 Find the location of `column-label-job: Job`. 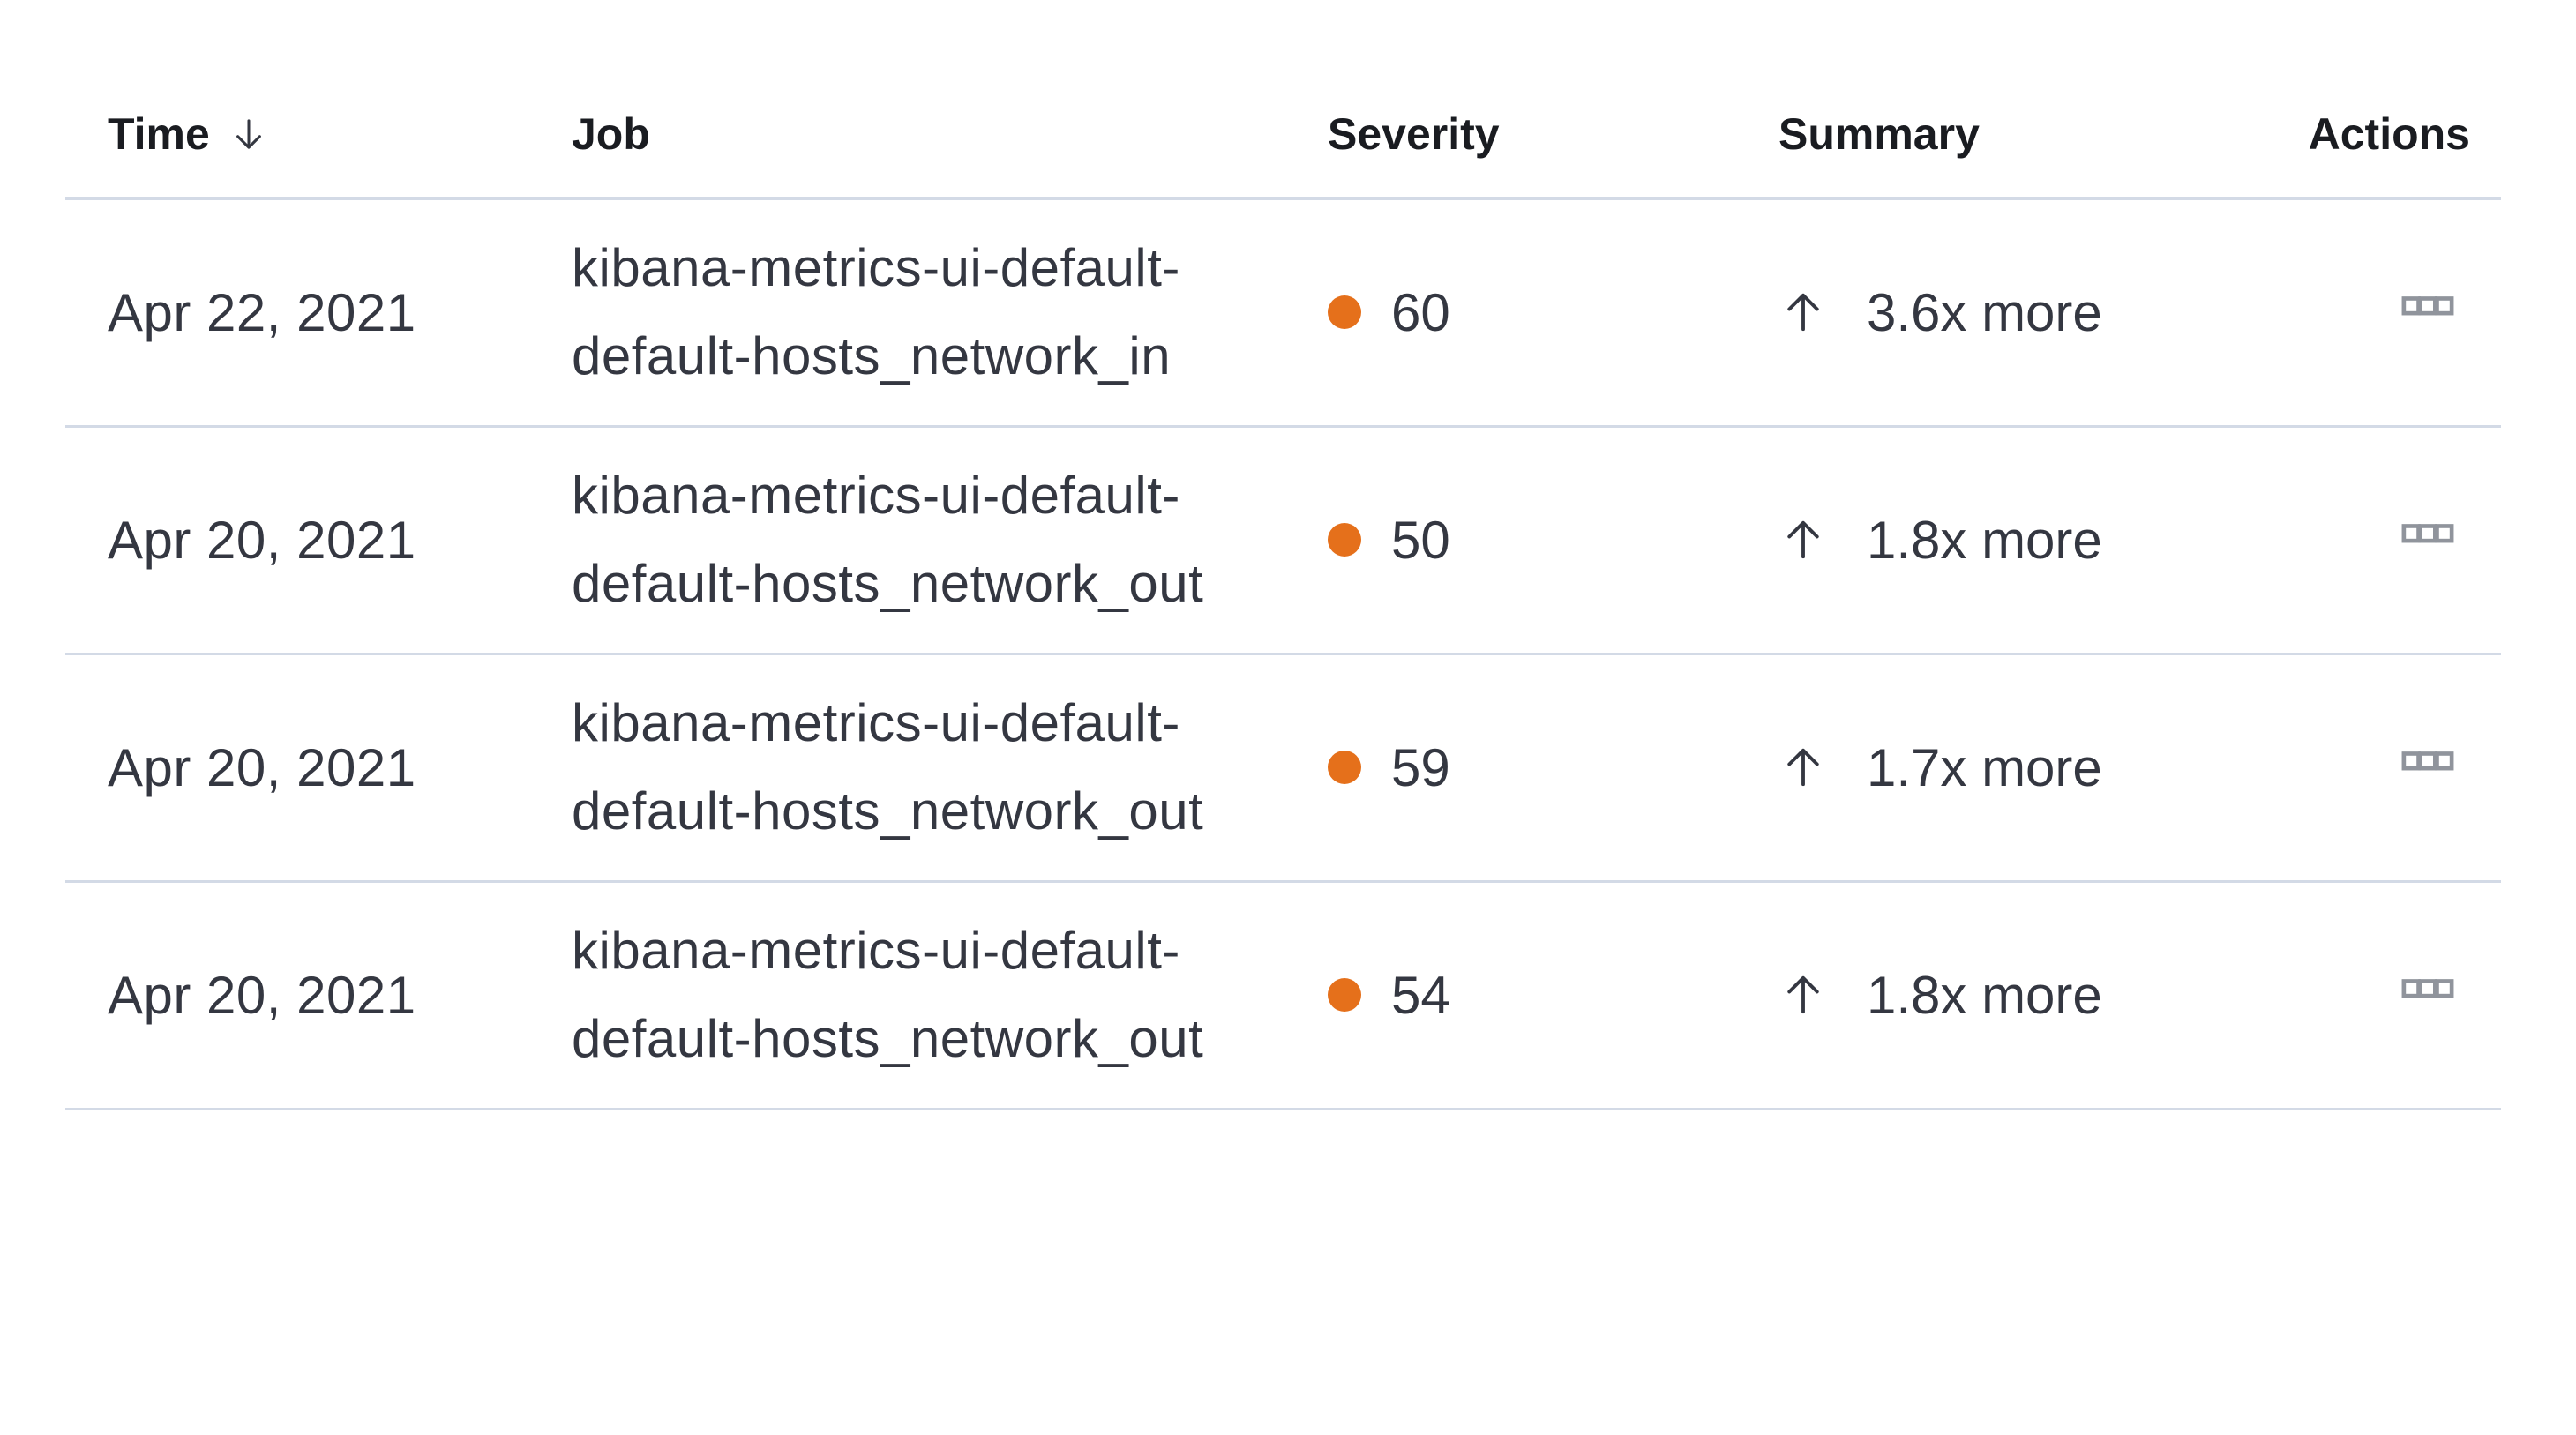

column-label-job: Job is located at coordinates (611, 133).